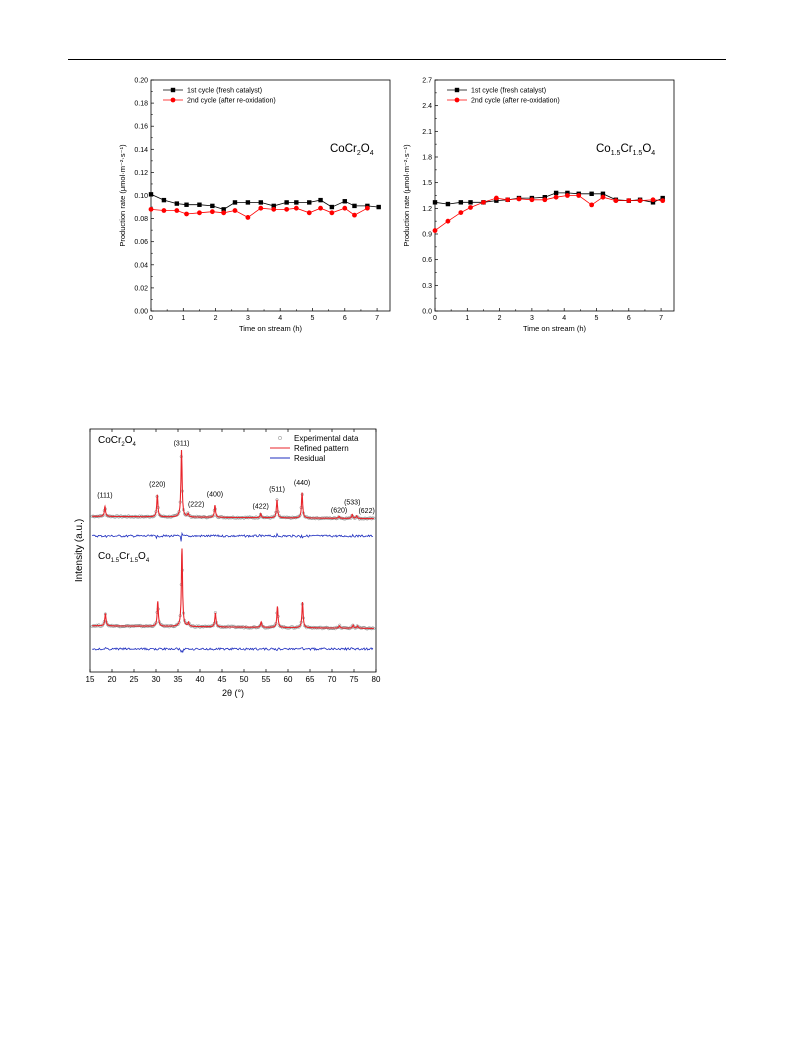 This screenshot has height=1053, width=793. Describe the element at coordinates (427, 183) in the screenshot. I see `y-tick-label: 1.5` at that location.